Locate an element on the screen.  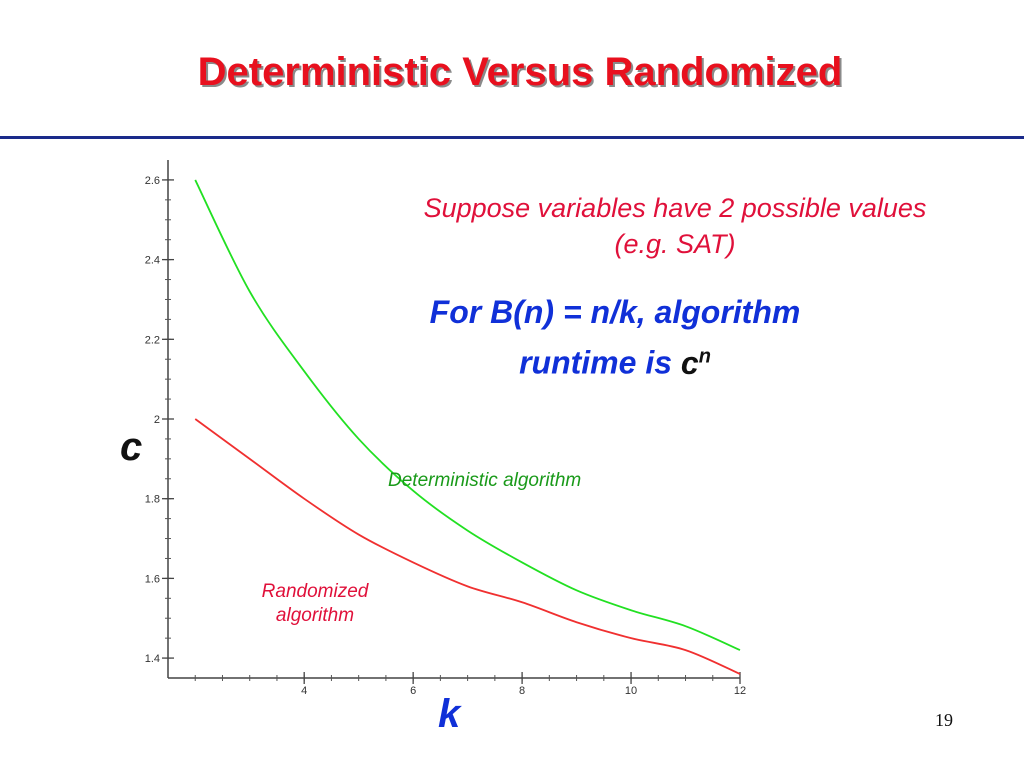
randomized-label-line-2: algorithm is located at coordinates (315, 615).